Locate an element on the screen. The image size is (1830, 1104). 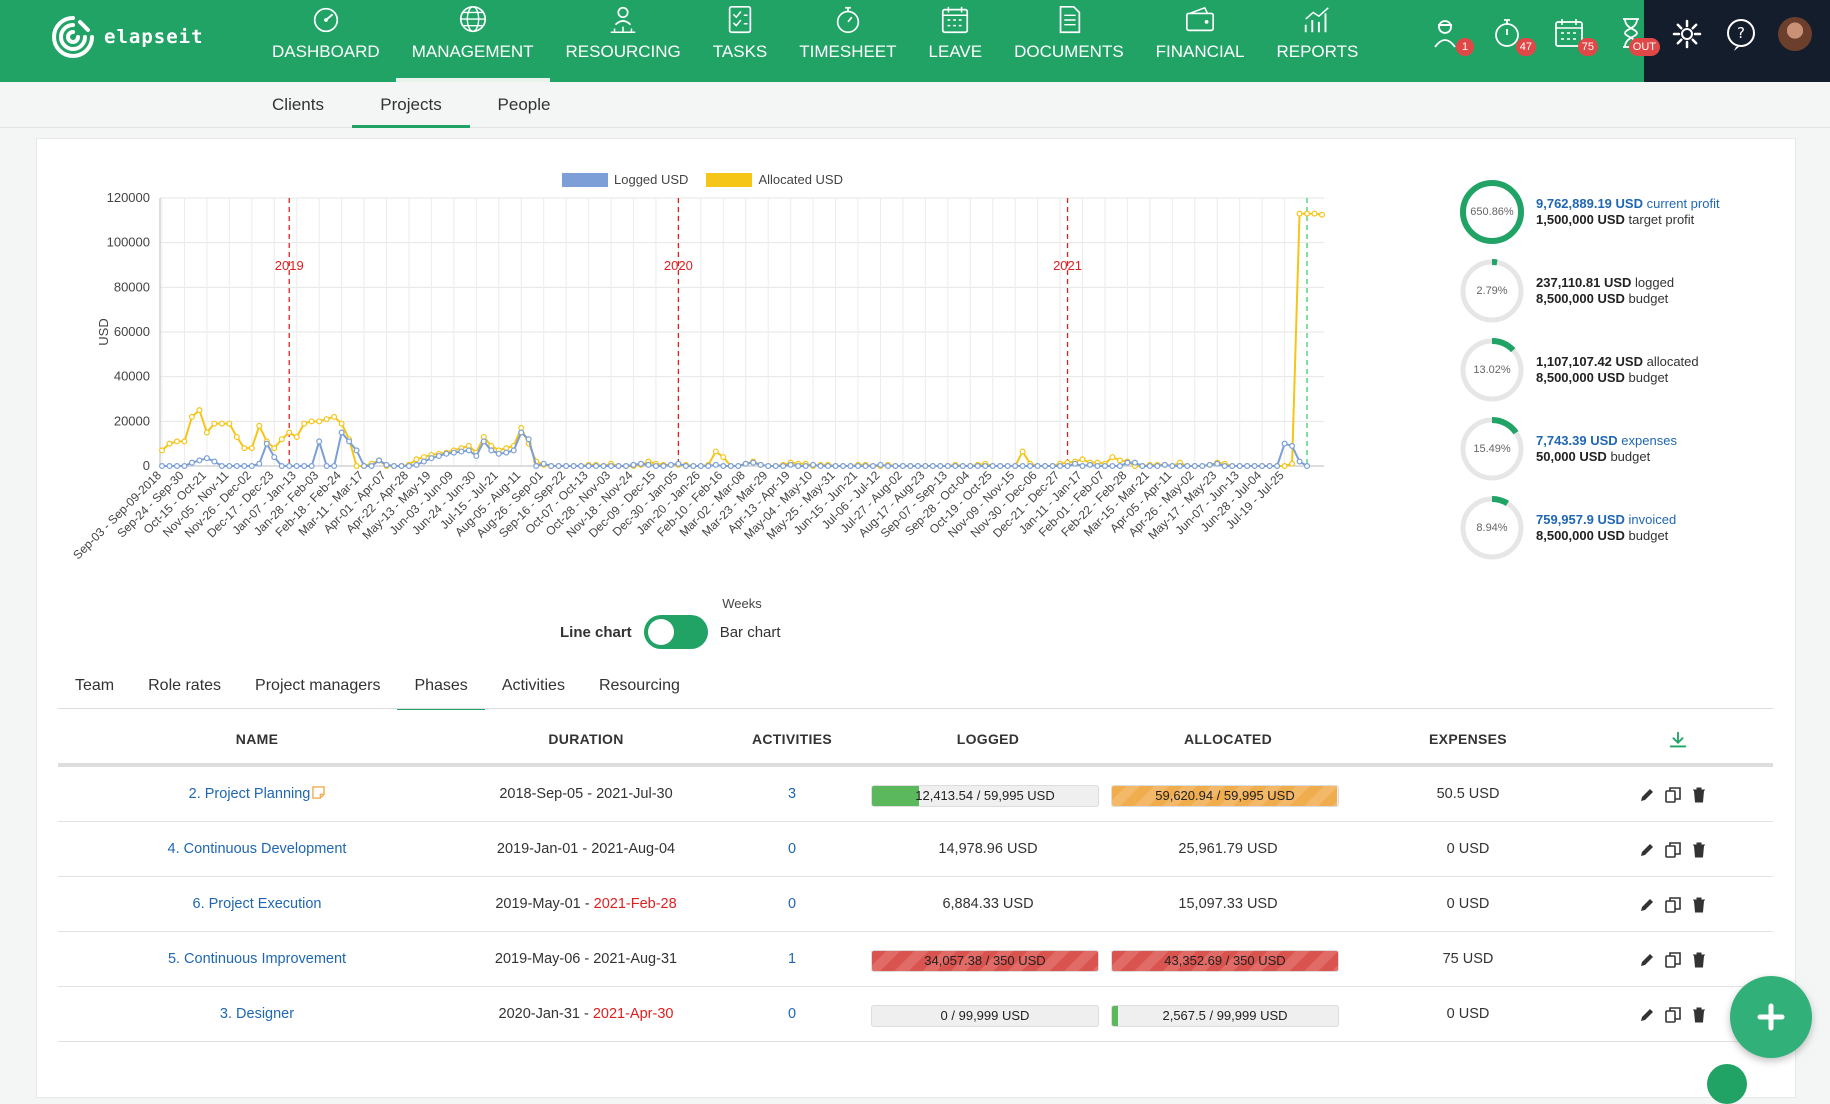
calendar-notification: 75 is located at coordinates (1575, 36).